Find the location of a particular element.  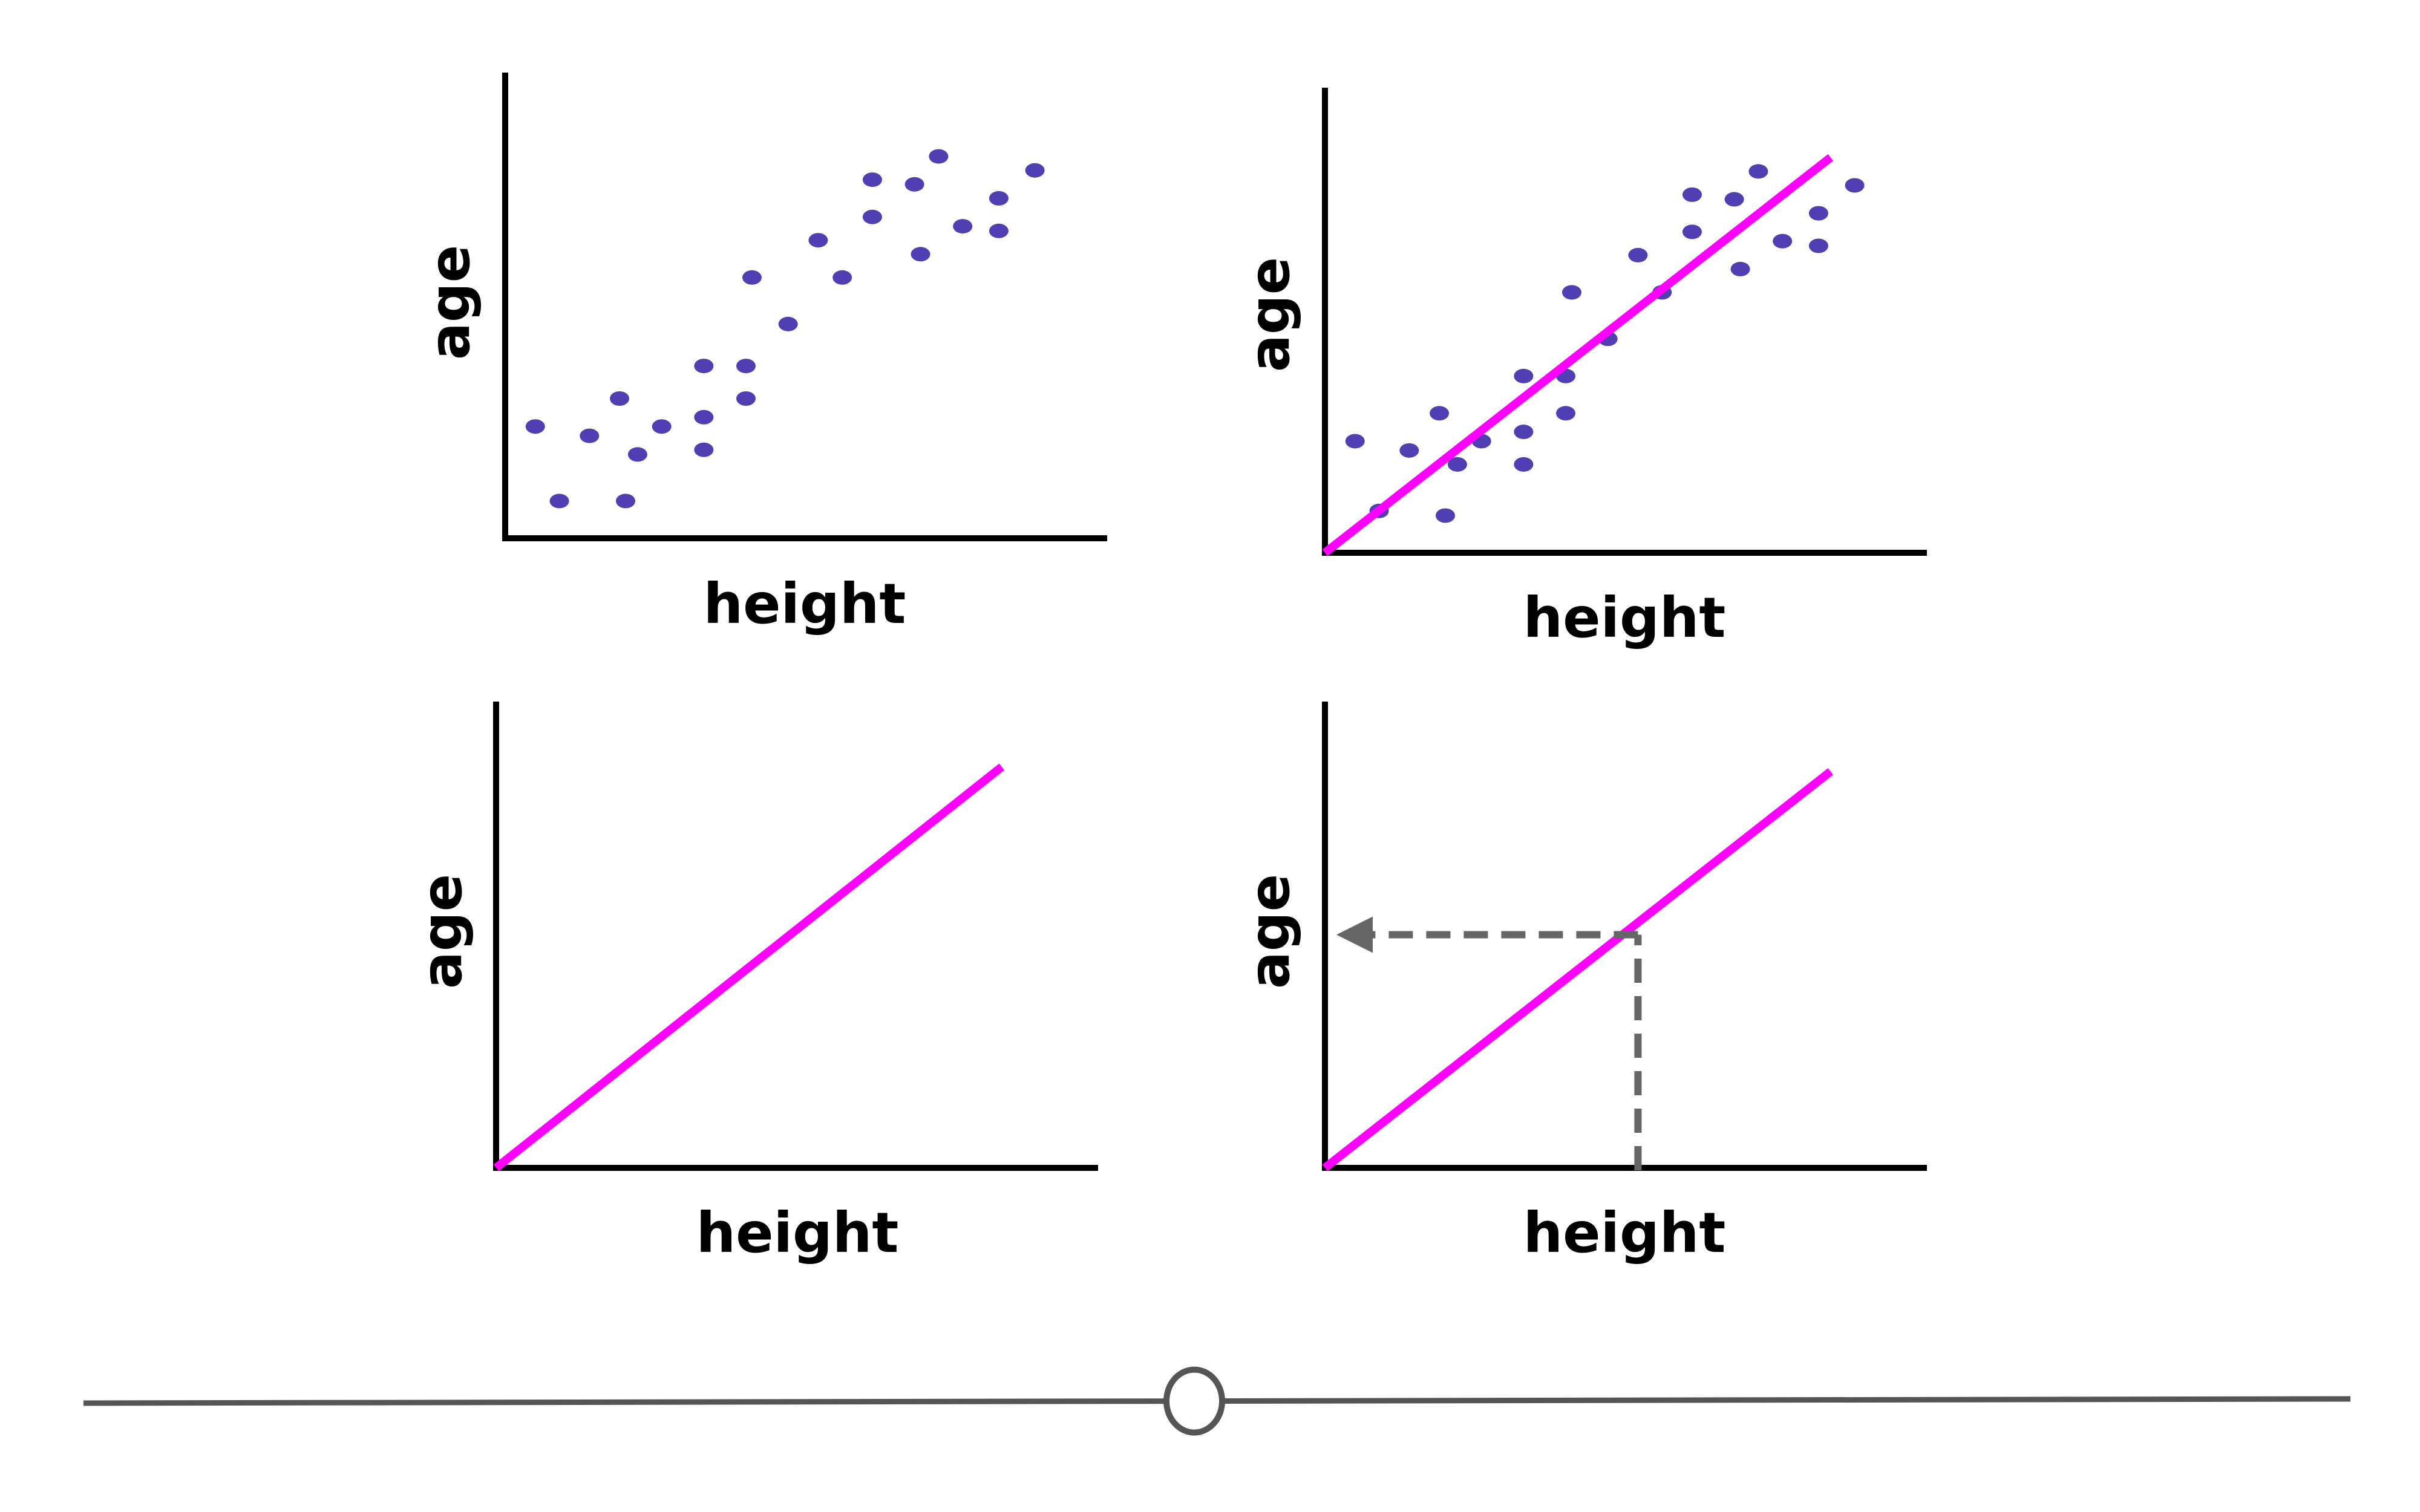

panel-scatter: height age is located at coordinates (762, 355).